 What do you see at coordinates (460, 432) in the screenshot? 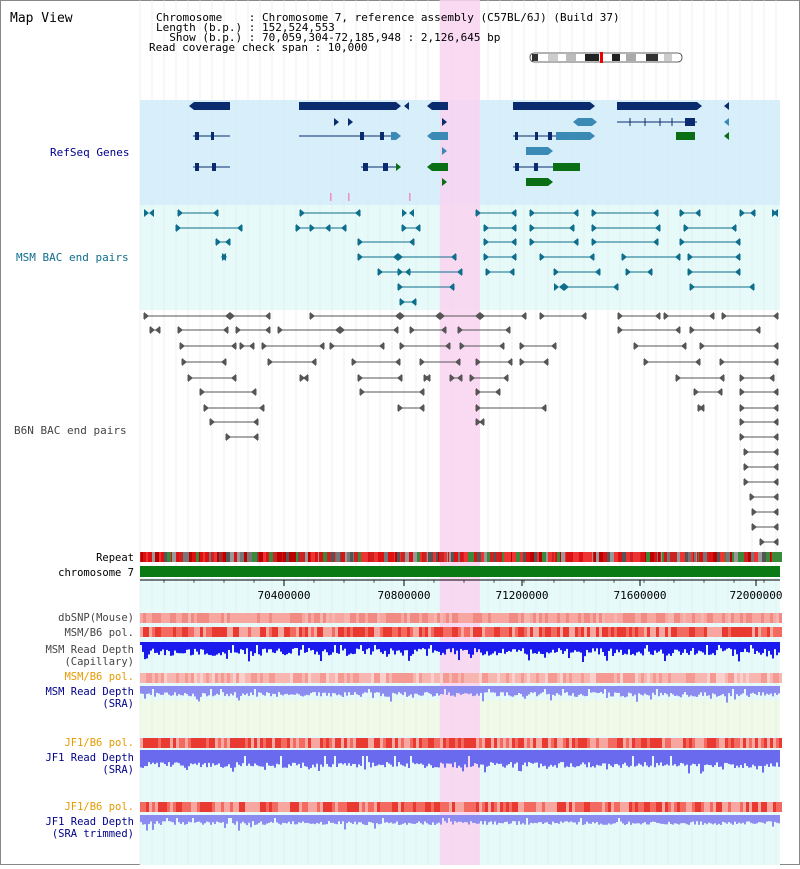
I see `selection-highlight` at bounding box center [460, 432].